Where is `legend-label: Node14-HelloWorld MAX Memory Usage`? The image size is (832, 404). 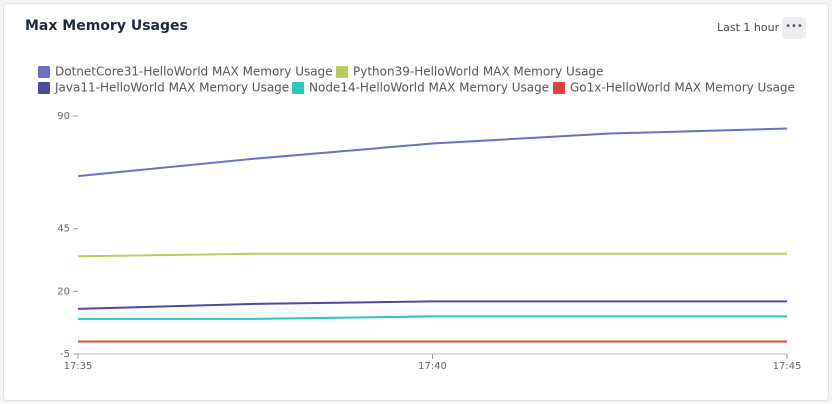
legend-label: Node14-HelloWorld MAX Memory Usage is located at coordinates (429, 88).